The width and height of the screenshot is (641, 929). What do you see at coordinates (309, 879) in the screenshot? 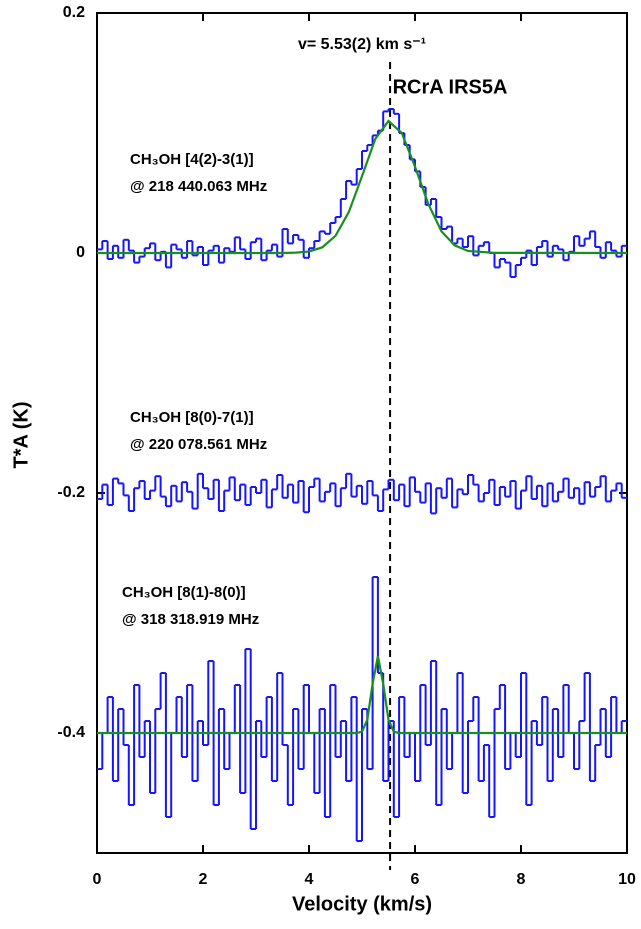
I see `x-tick-label: 4` at bounding box center [309, 879].